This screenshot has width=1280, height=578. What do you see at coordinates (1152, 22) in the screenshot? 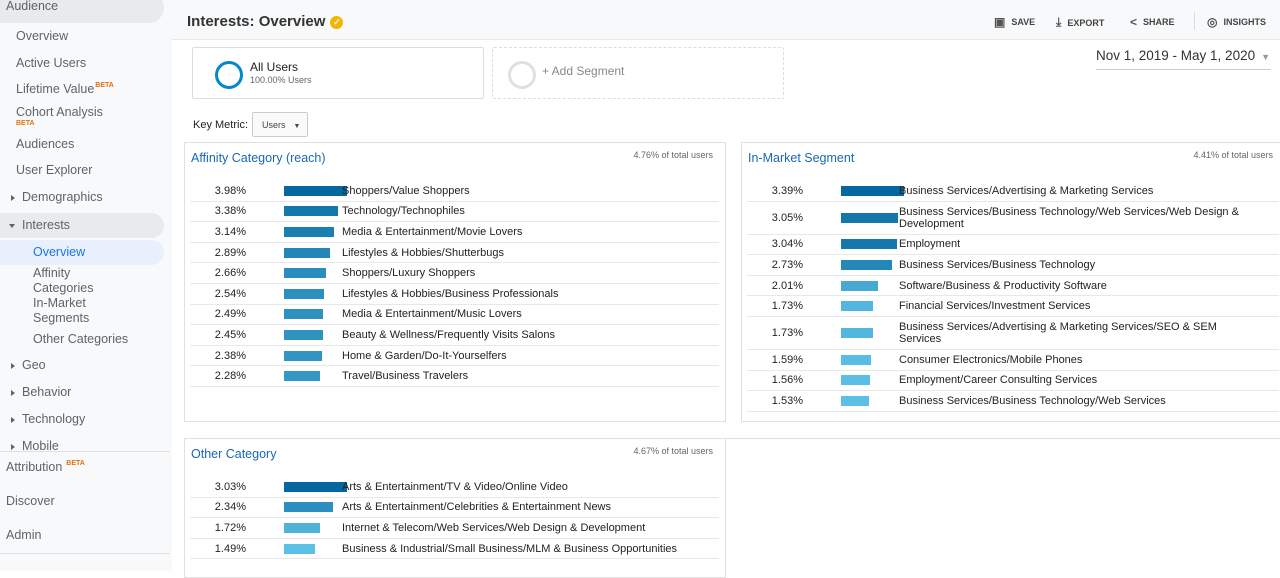
I see `share-button: < SHARE` at bounding box center [1152, 22].